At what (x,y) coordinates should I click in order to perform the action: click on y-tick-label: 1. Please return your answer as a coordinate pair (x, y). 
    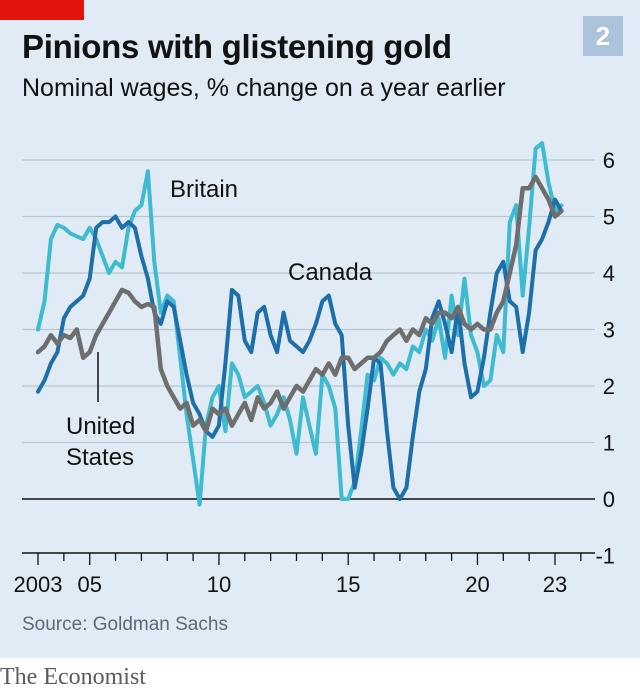
    Looking at the image, I should click on (609, 443).